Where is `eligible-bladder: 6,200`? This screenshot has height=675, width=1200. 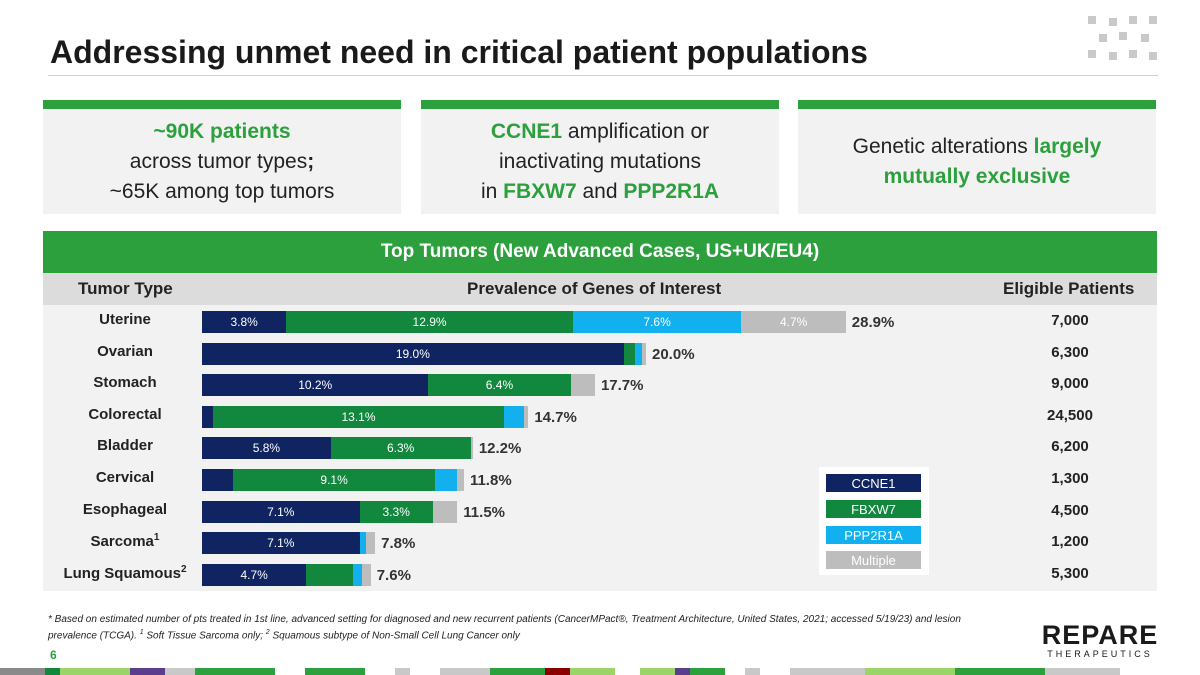 eligible-bladder: 6,200 is located at coordinates (1070, 447).